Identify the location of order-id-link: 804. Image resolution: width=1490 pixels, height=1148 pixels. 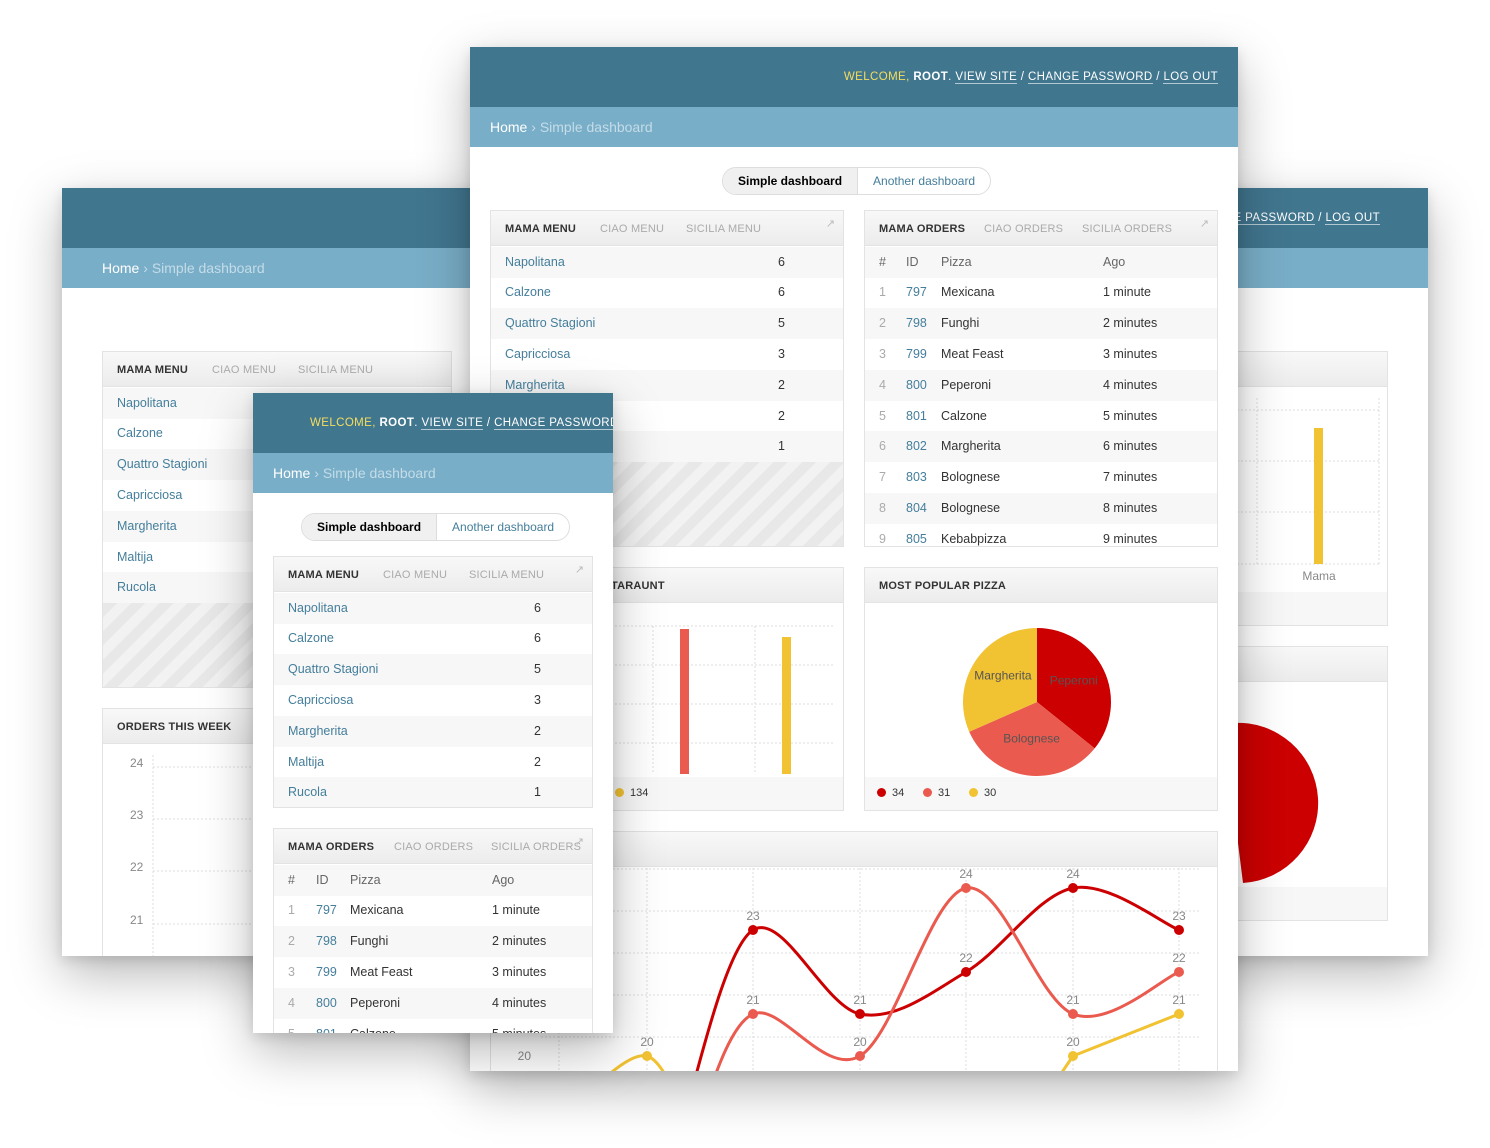
(916, 508).